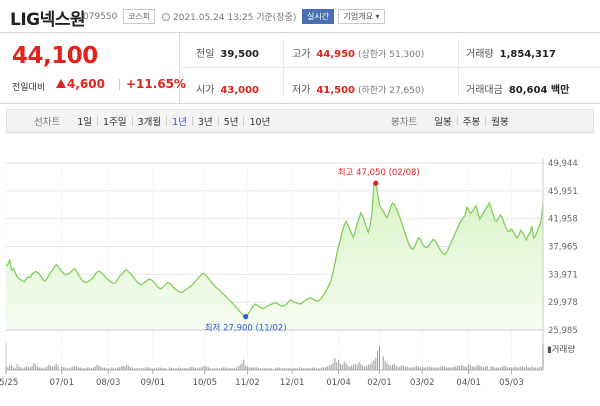 The width and height of the screenshot is (600, 406). I want to click on divider, so click(119, 84).